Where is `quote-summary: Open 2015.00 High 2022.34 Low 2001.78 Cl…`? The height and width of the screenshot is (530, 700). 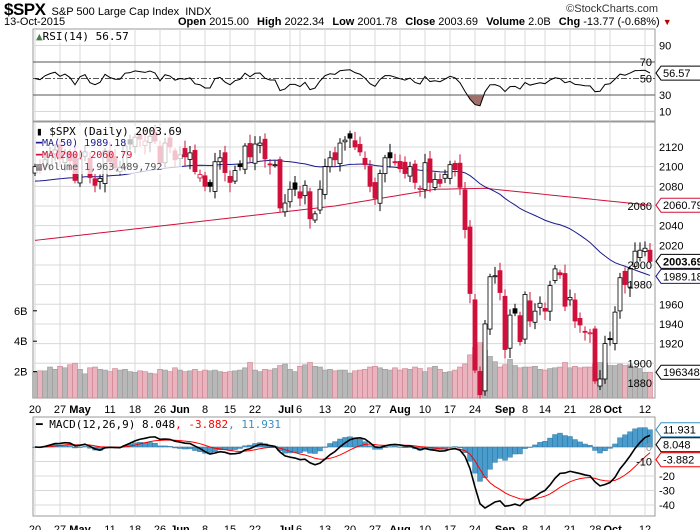
quote-summary: Open 2015.00 High 2022.34 Low 2001.78 Cl… is located at coordinates (422, 22).